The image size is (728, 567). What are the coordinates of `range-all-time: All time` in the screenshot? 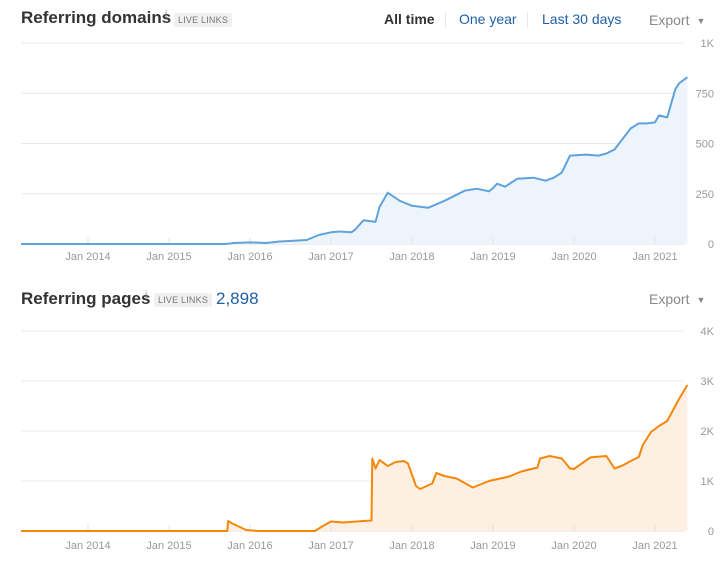 It's located at (409, 19).